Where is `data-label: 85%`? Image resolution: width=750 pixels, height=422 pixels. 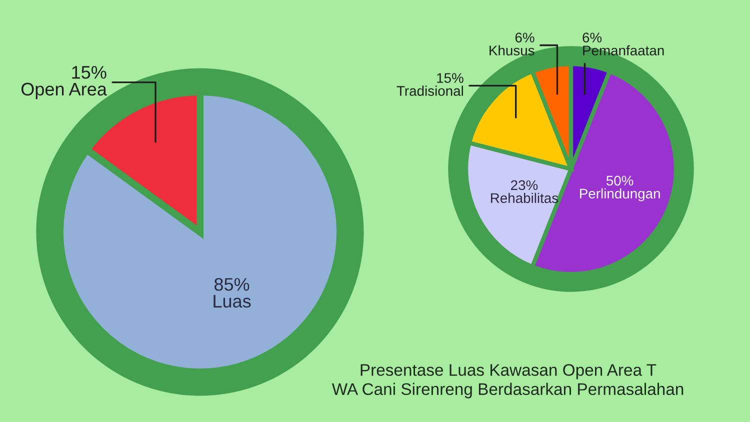
data-label: 85% is located at coordinates (232, 284).